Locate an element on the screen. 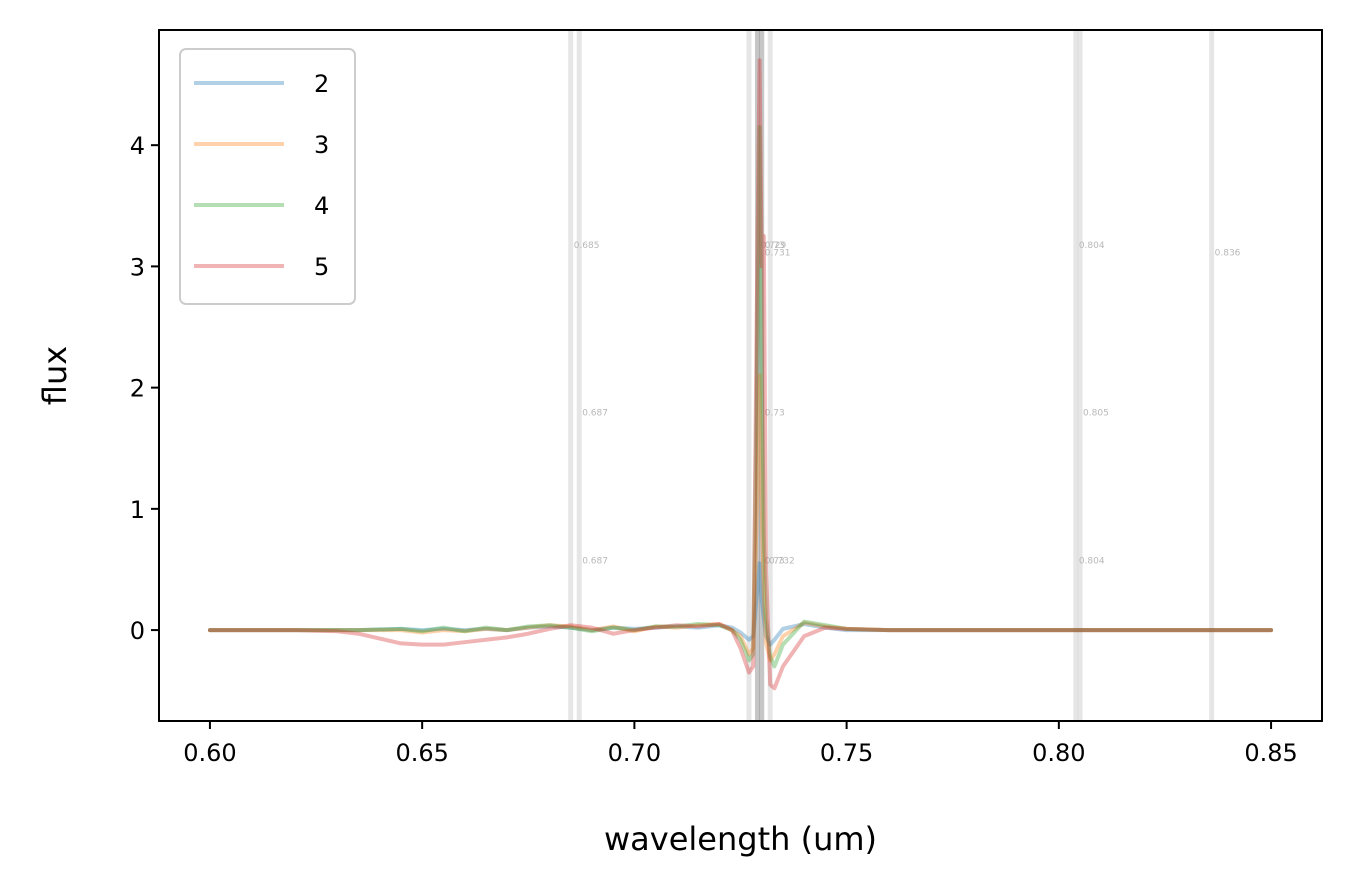  line-label-4: 0.804 is located at coordinates (1092, 246).